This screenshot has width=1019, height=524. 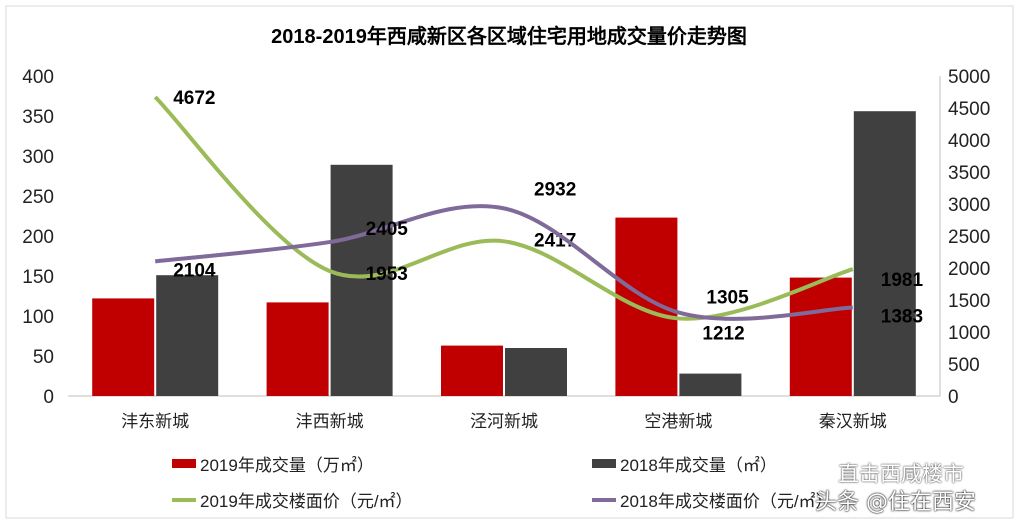 What do you see at coordinates (727, 297) in the screenshot?
I see `data-label: 1305` at bounding box center [727, 297].